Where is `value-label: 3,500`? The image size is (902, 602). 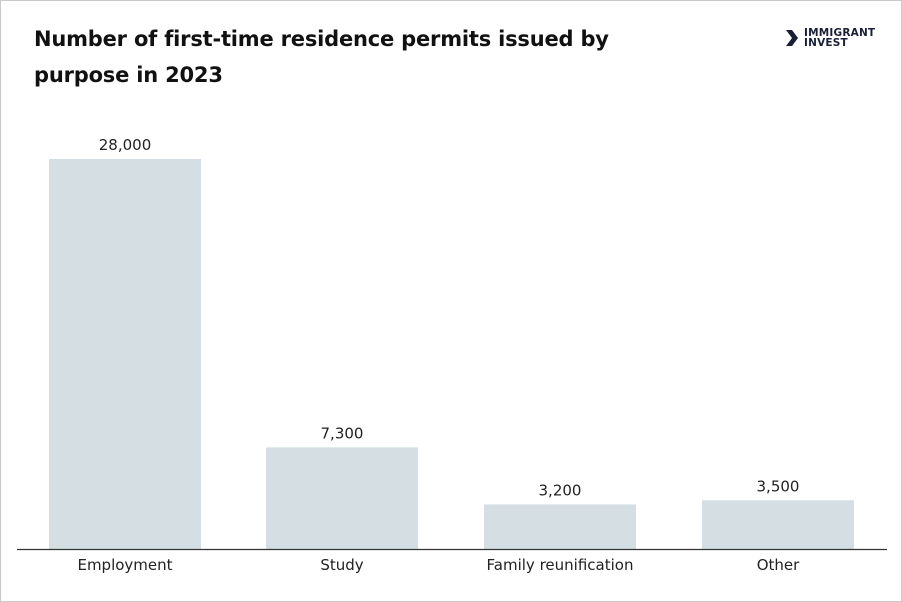 value-label: 3,500 is located at coordinates (778, 486).